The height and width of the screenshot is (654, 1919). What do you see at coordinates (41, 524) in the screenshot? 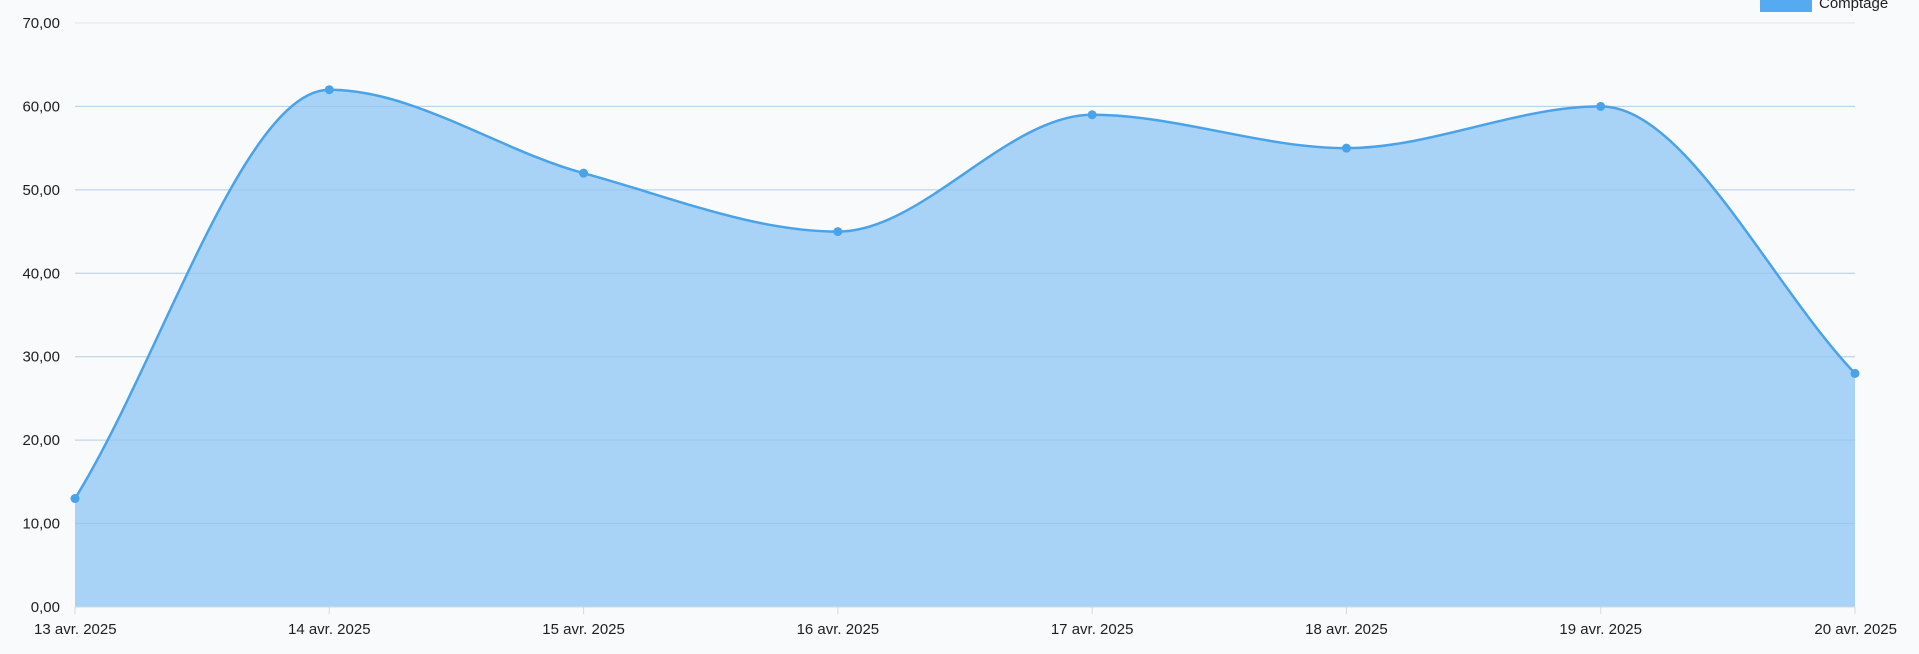
I see `y-tick-label: 10,00` at bounding box center [41, 524].